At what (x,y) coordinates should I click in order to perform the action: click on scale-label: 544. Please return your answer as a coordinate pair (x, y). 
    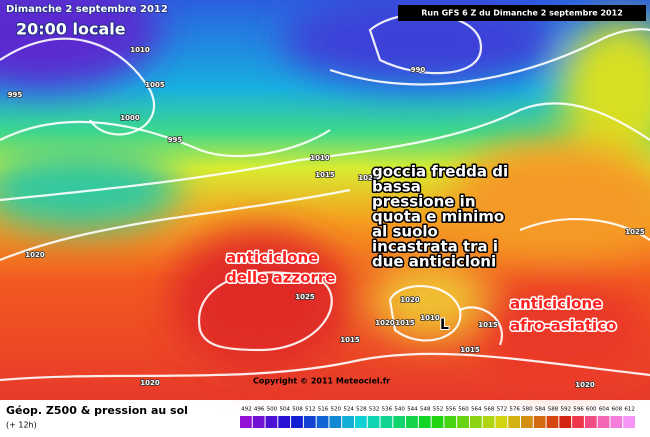
    Looking at the image, I should click on (412, 410).